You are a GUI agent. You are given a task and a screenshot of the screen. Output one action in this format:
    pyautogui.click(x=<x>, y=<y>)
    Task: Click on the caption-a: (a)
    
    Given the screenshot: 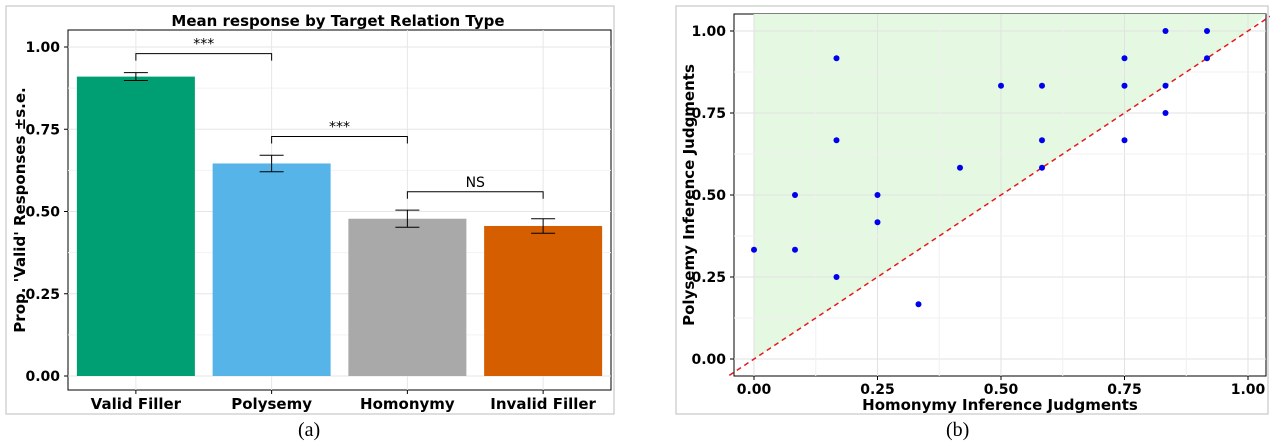 What is the action you would take?
    pyautogui.click(x=309, y=430)
    